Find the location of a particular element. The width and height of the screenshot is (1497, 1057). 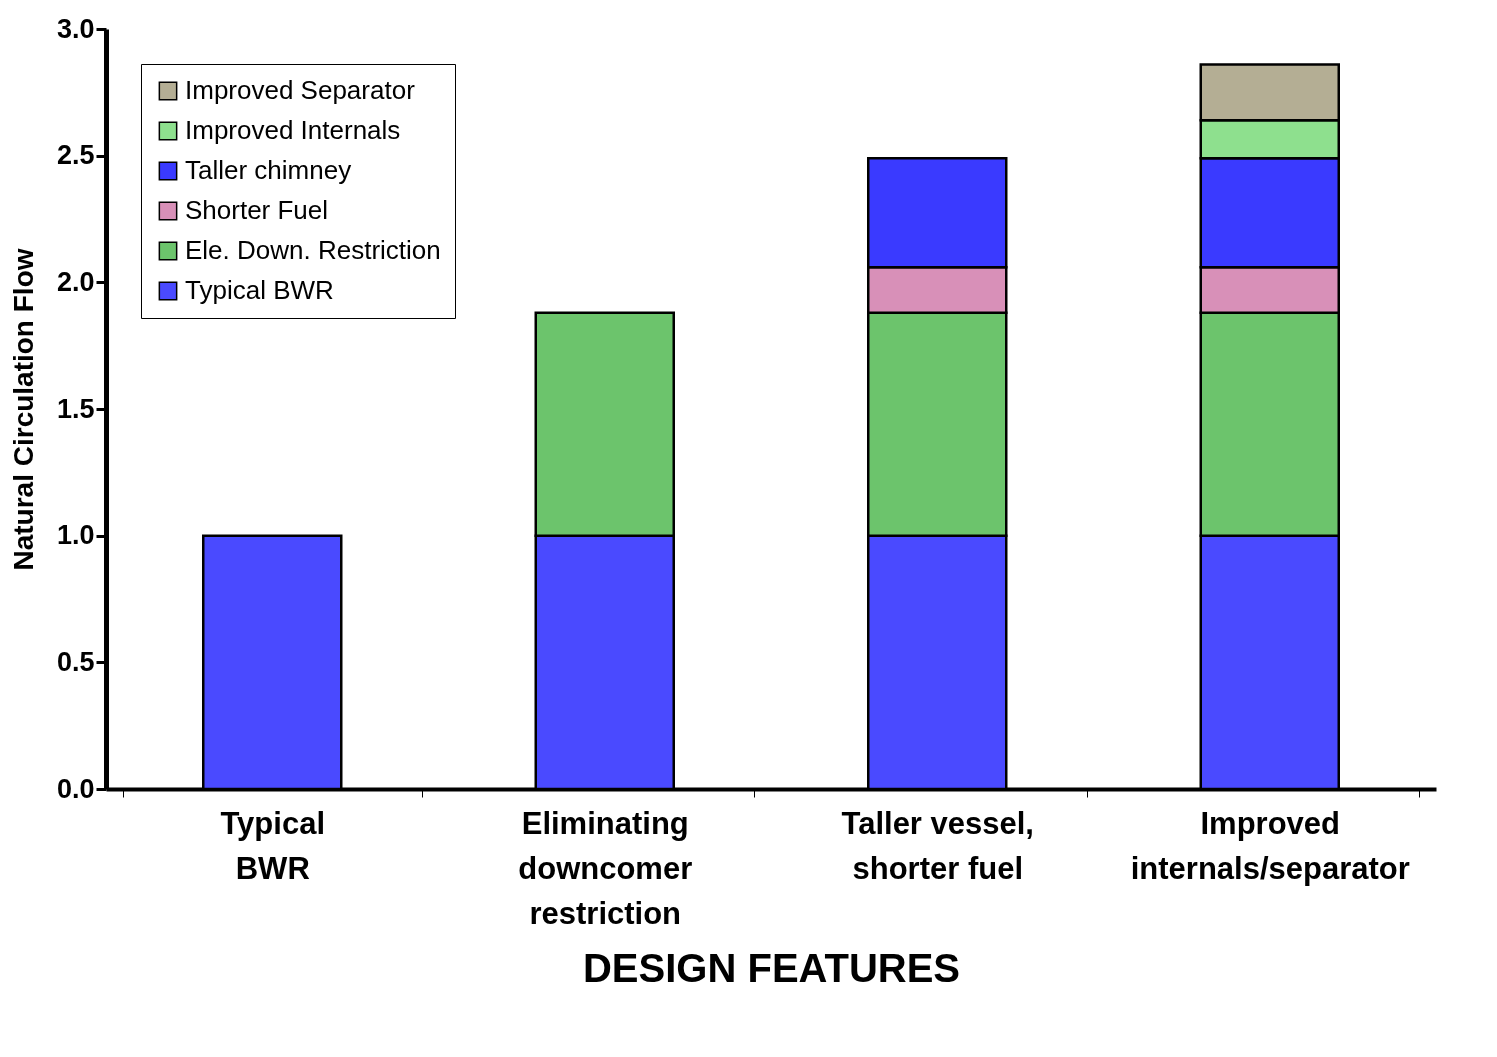

legend-label: Improved Internals is located at coordinates (293, 130).